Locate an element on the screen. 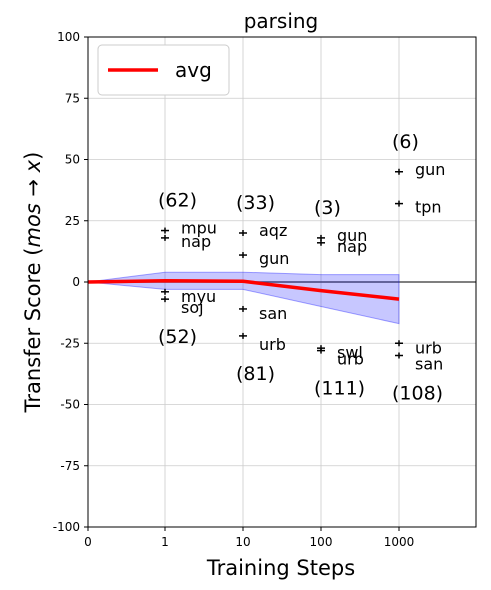 Image resolution: width=491 pixels, height=590 pixels. point-label: mpu is located at coordinates (199, 228).